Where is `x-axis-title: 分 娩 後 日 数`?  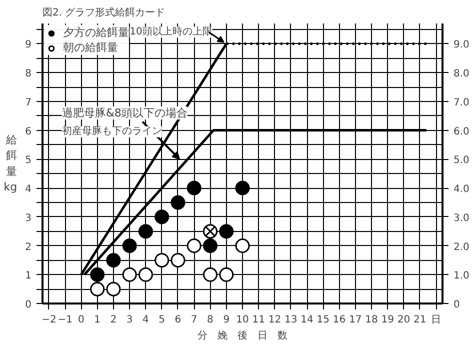 x-axis-title: 分 娩 後 日 数 is located at coordinates (243, 336).